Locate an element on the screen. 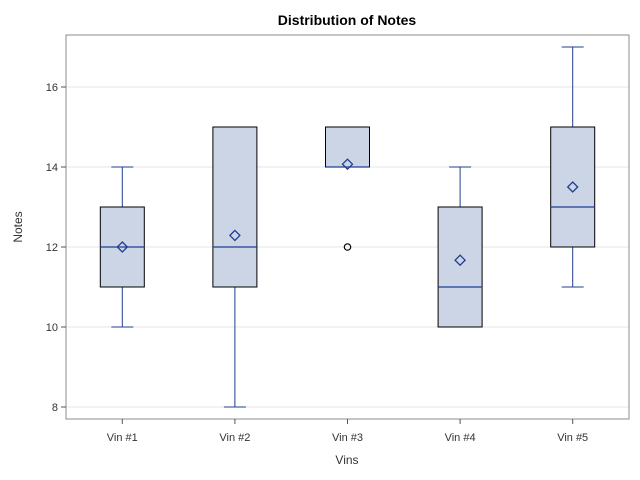  y-tick-label-12: 12 is located at coordinates (52, 248).